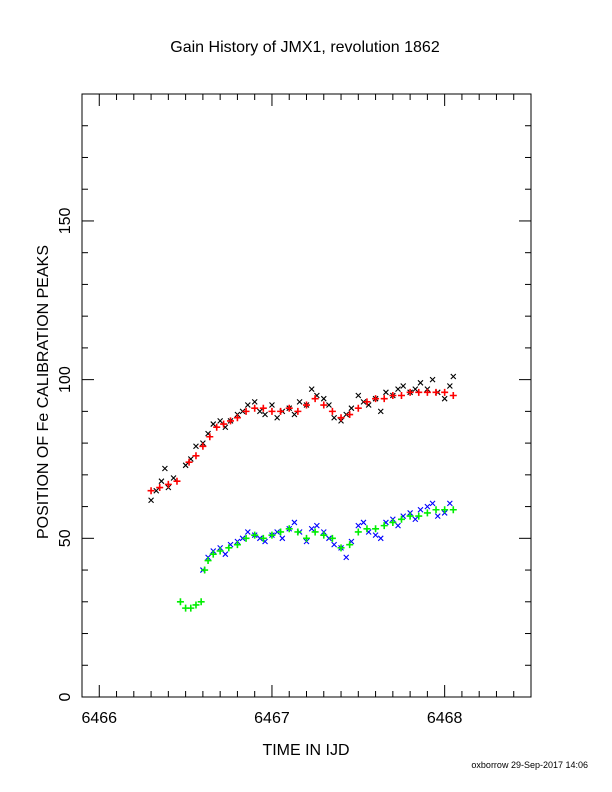  What do you see at coordinates (65, 379) in the screenshot?
I see `y-tick-label: 100` at bounding box center [65, 379].